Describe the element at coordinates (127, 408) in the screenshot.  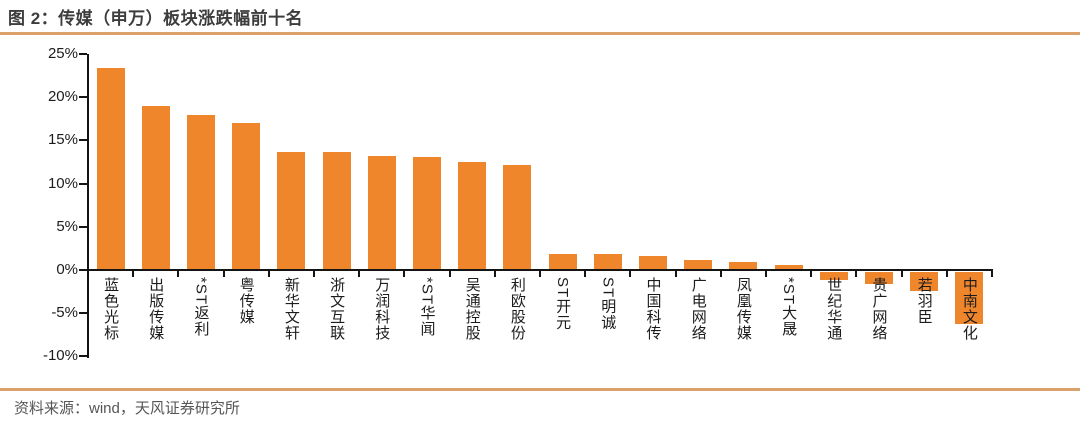
I see `source-note: 资料来源：wind，天风证券研究所` at that location.